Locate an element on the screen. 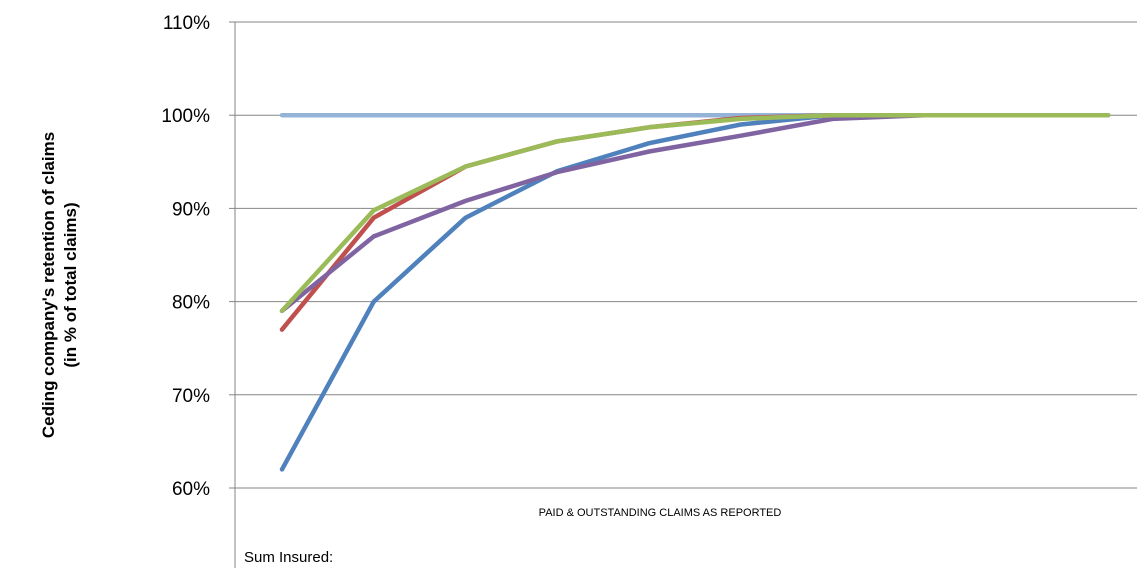 The image size is (1138, 568). paid-outstanding-annotation: PAID & OUTSTANDING CLAIMS AS REPORTED is located at coordinates (660, 513).